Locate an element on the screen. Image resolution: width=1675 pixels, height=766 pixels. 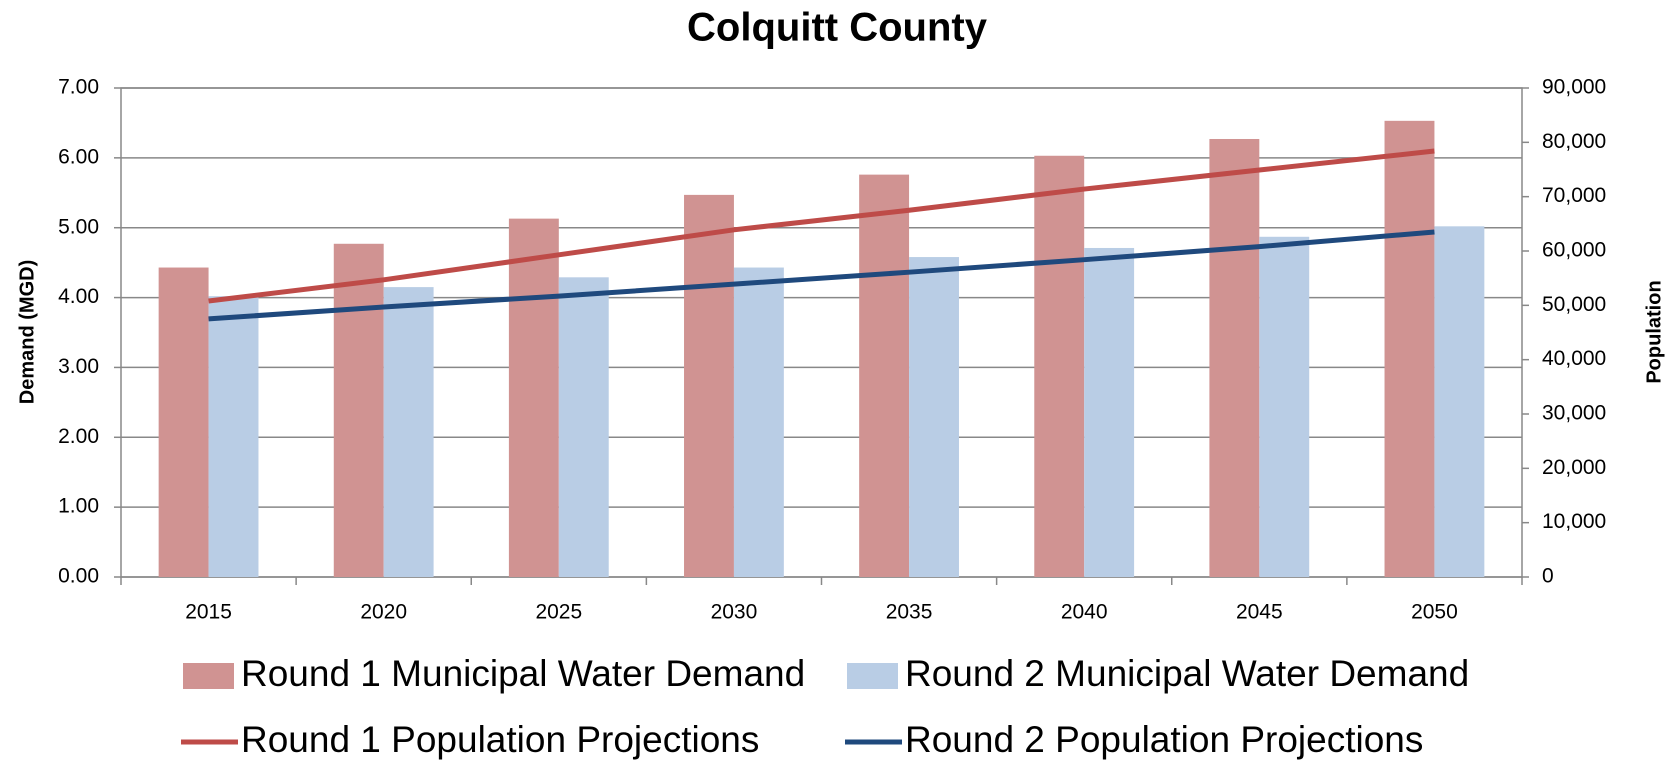
x-tick-label: 2035 is located at coordinates (909, 612).